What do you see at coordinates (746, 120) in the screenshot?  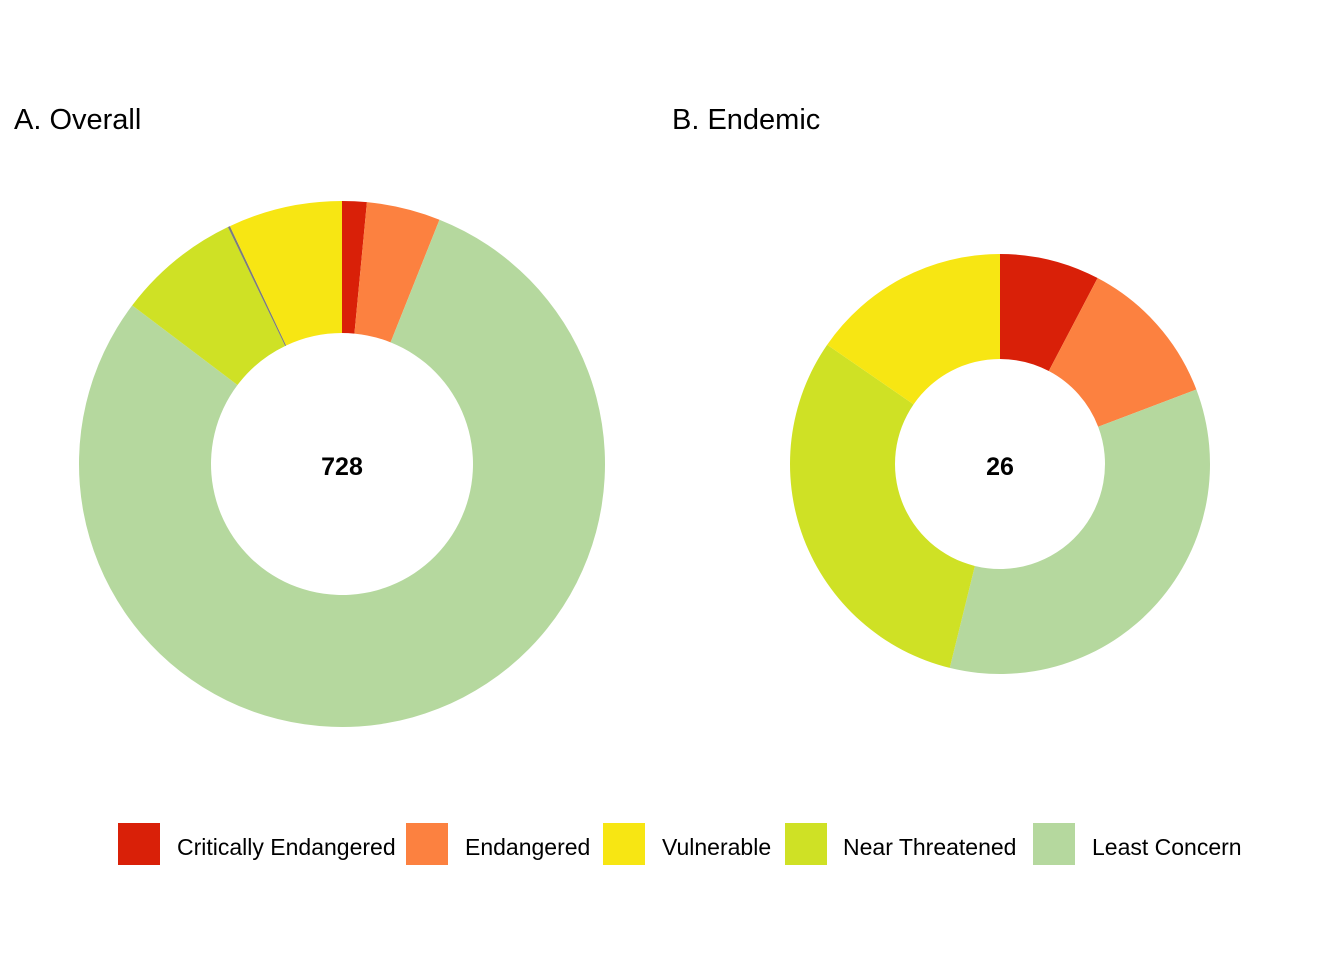 I see `panel-title-endemic: B. Endemic` at bounding box center [746, 120].